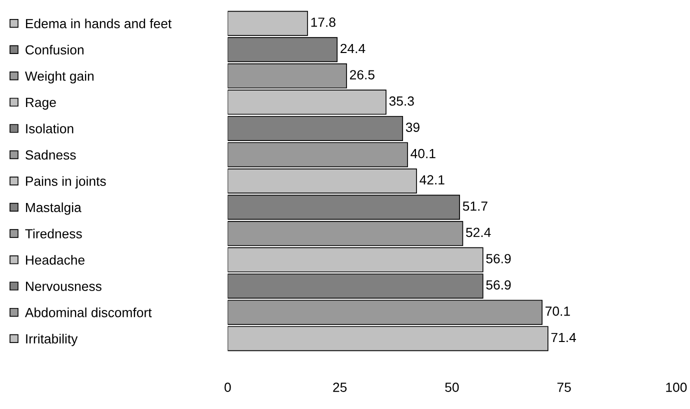  What do you see at coordinates (452, 387) in the screenshot?
I see `x-tick-label: 50` at bounding box center [452, 387].